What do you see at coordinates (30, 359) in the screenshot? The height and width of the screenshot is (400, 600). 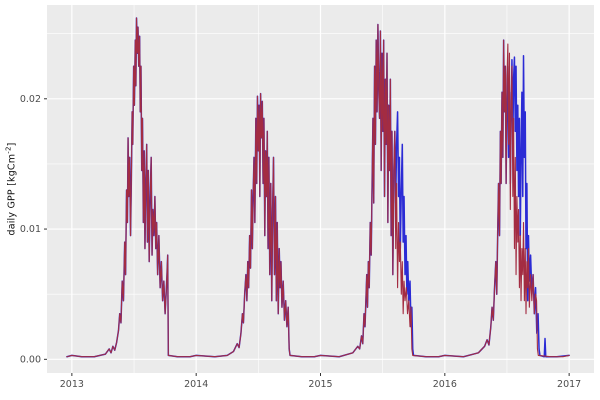 I see `y-axis-tick-label: 0.00` at bounding box center [30, 359].